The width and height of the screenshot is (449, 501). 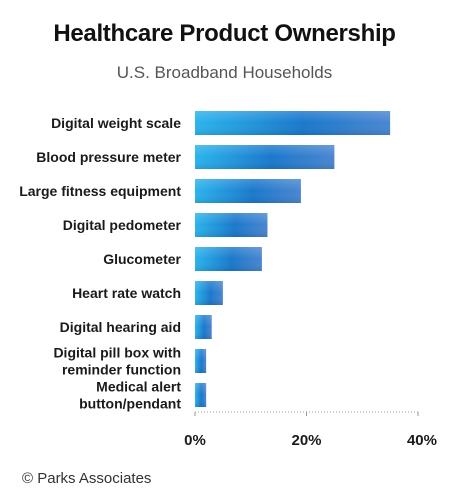 I want to click on category-label-line: Blood pressure meter, so click(x=108, y=157).